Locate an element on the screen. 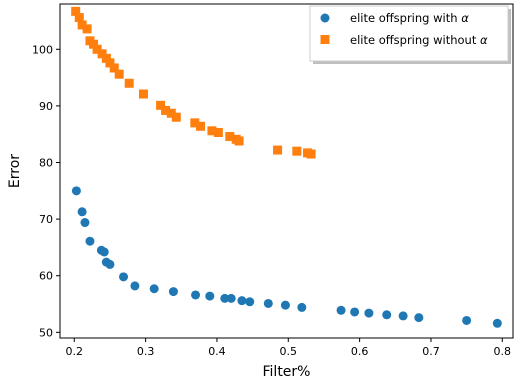 The image size is (522, 384). x-tick-label: 0.4 is located at coordinates (217, 351).